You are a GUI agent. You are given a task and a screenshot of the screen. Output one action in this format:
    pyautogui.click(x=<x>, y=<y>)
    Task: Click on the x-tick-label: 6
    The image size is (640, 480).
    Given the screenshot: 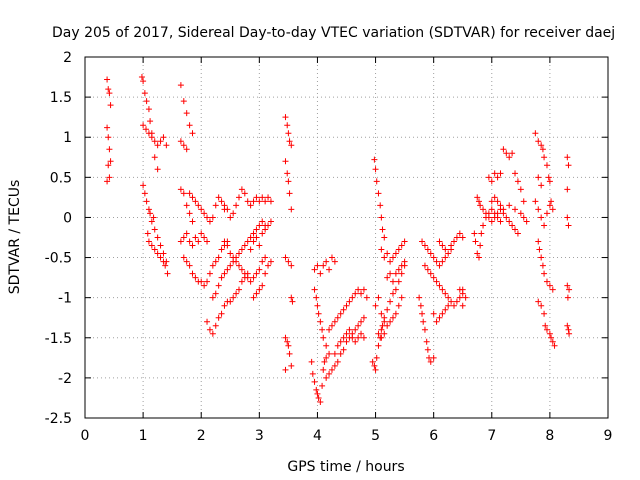 What is the action you would take?
    pyautogui.click(x=433, y=436)
    